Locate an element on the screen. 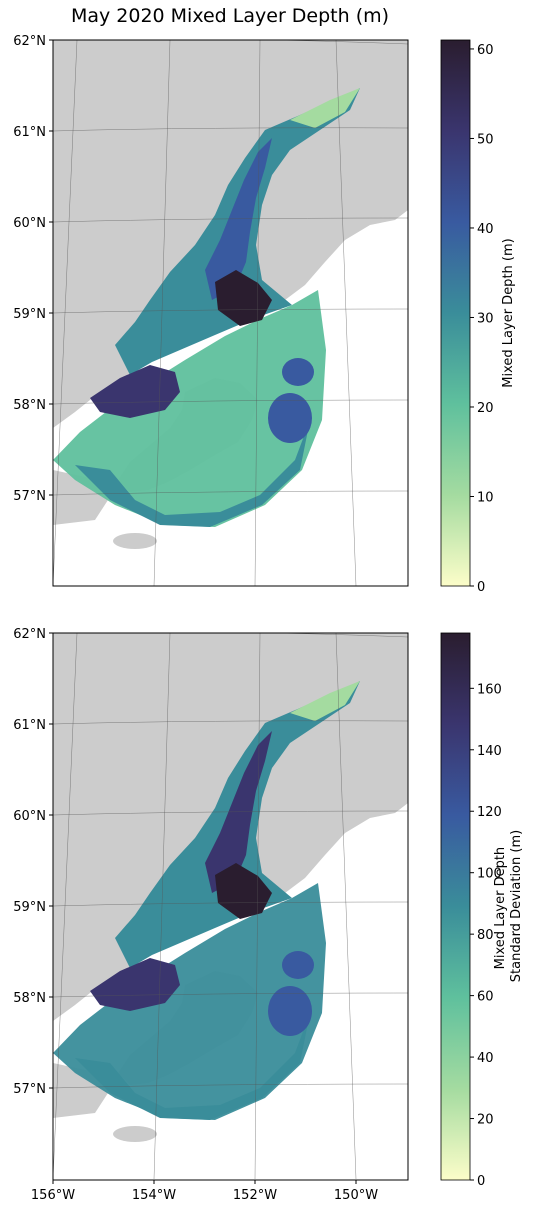  colorbar-stddev-ticks: 0 20 40 60 80 100 120 140 160 is located at coordinates (486, 935).